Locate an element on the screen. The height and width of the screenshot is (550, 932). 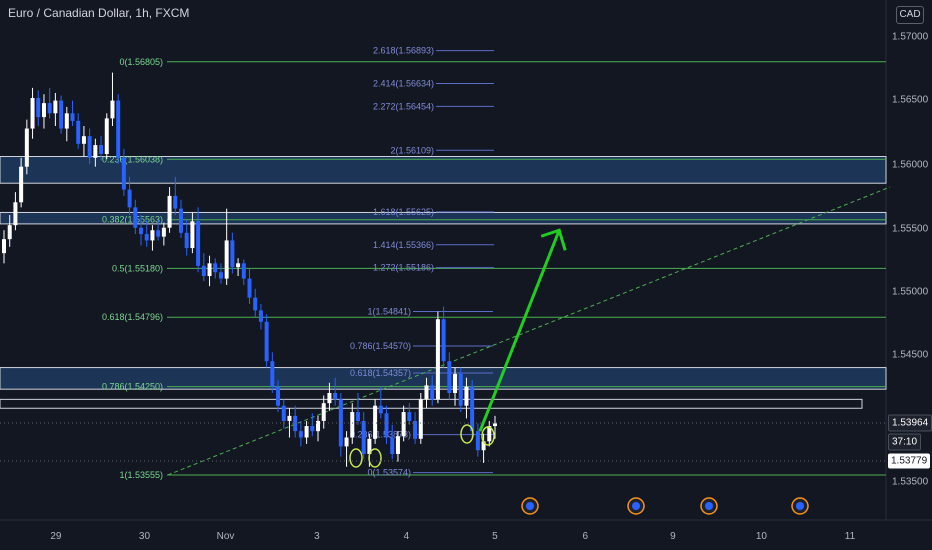
price-axis-label: 1.57000 is located at coordinates (910, 37).